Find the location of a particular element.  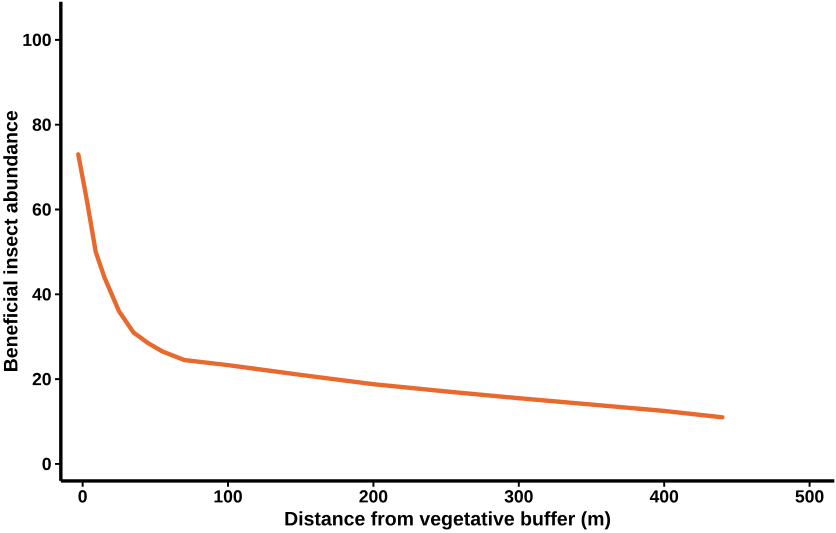

y-tick-label: 20 is located at coordinates (41, 379).